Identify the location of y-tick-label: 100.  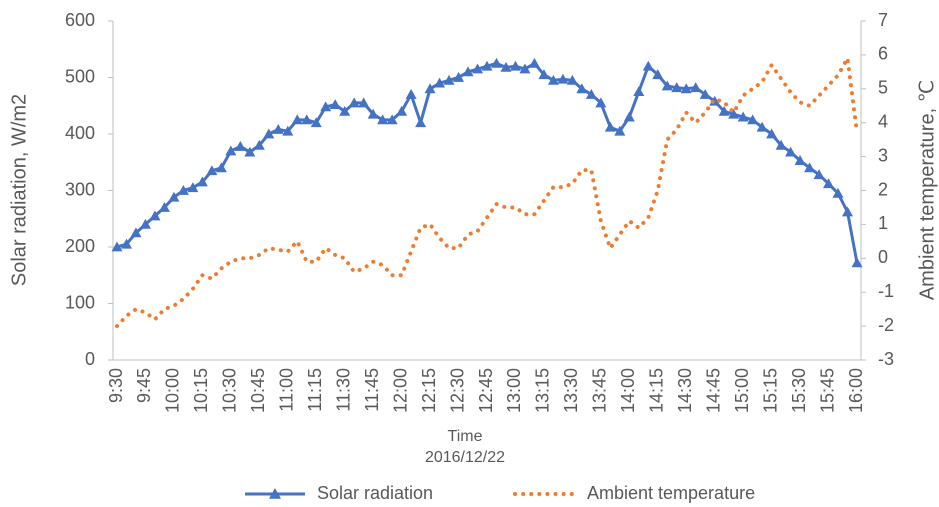
(80, 302).